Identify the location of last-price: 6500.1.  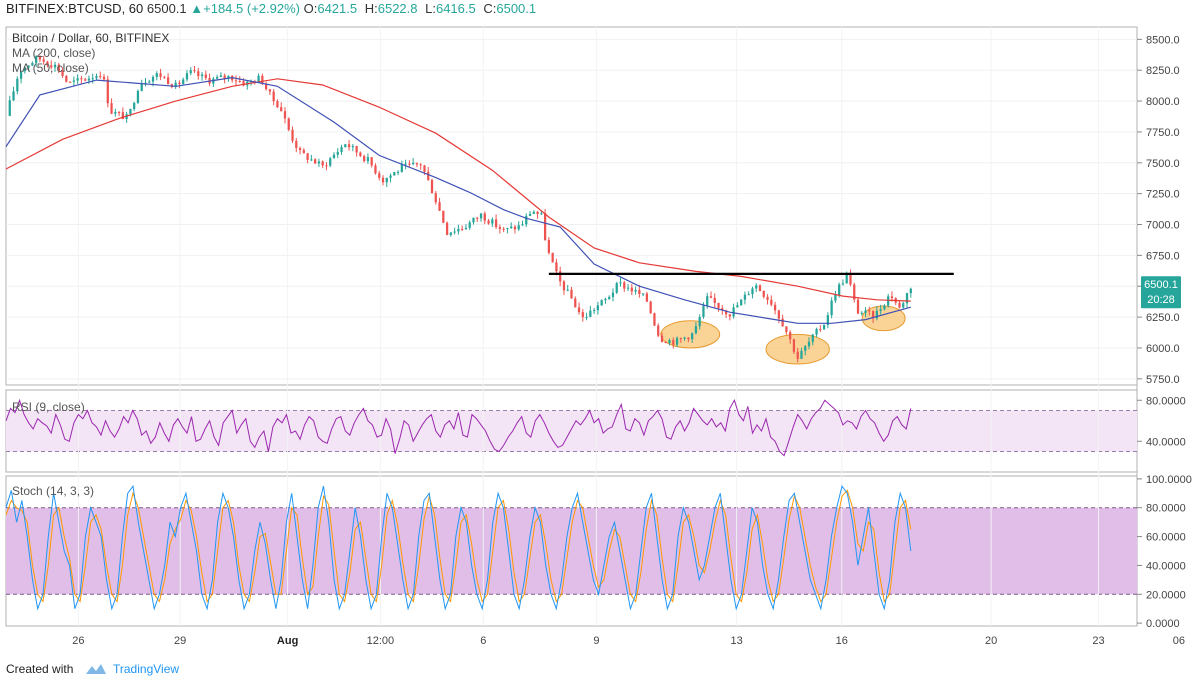
(166, 8).